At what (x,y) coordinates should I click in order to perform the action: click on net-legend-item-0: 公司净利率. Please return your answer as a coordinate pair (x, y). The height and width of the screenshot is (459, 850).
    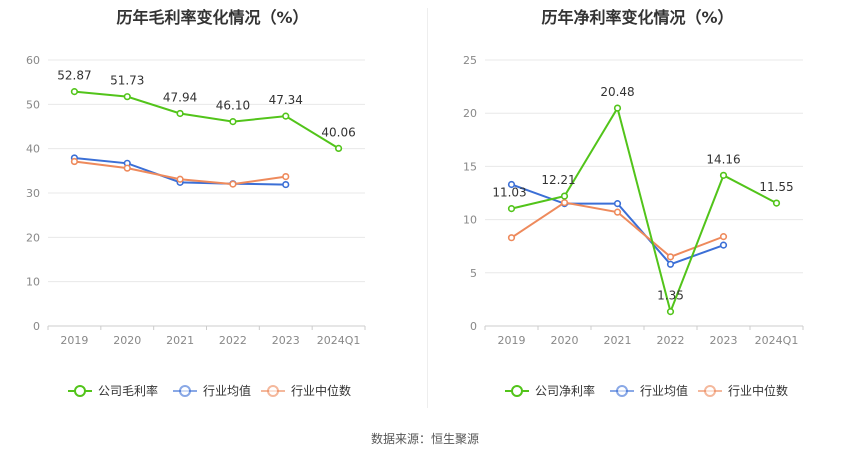
    Looking at the image, I should click on (550, 390).